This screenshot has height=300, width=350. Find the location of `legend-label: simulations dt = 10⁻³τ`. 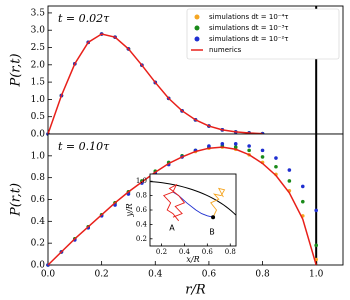

legend-label: simulations dt = 10⁻³τ is located at coordinates (249, 28).